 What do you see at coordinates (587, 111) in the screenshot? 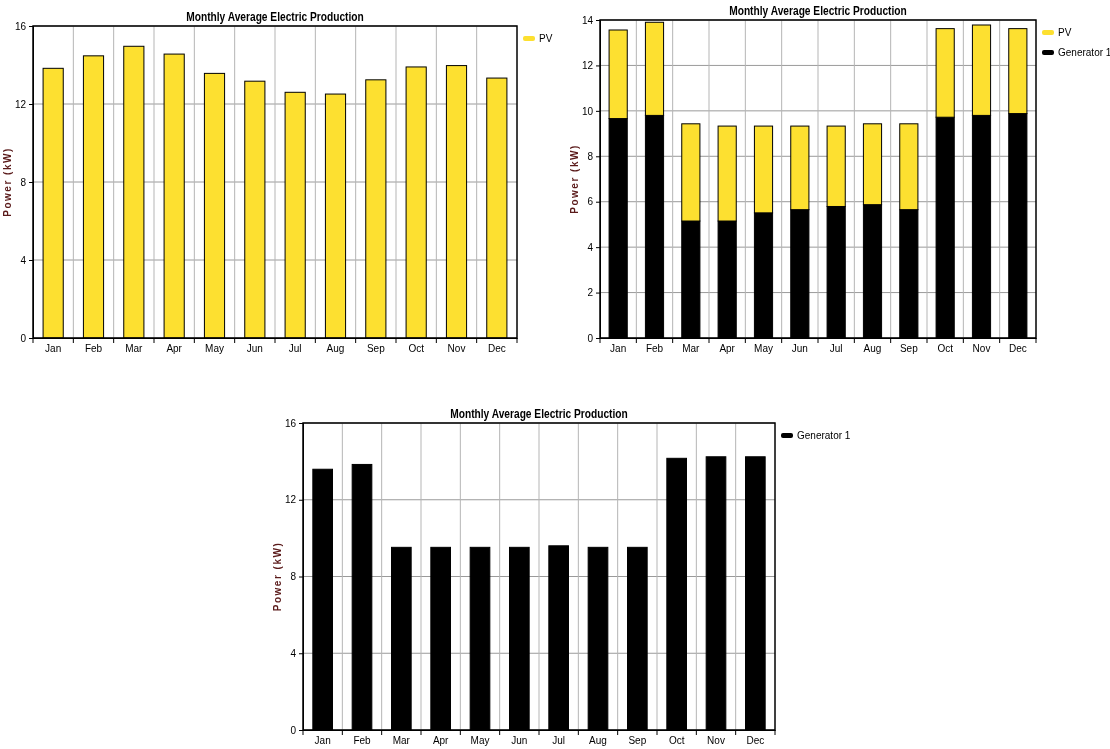
I see `y-tick-label: 10` at bounding box center [587, 111].